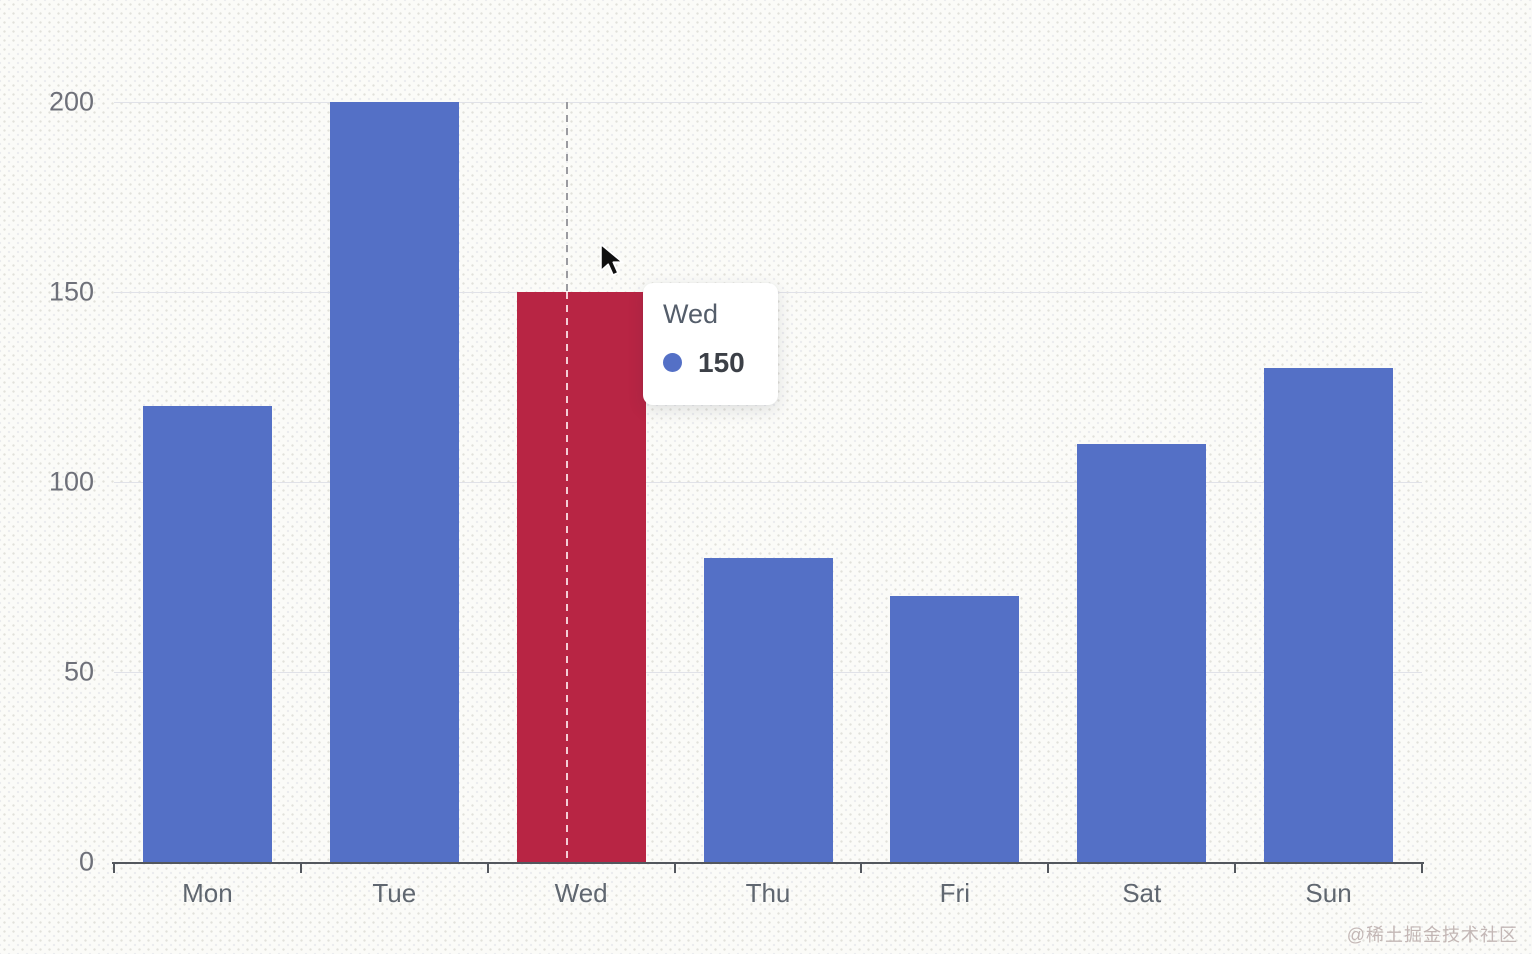 This screenshot has width=1532, height=954. What do you see at coordinates (207, 633) in the screenshot?
I see `bar-mon` at bounding box center [207, 633].